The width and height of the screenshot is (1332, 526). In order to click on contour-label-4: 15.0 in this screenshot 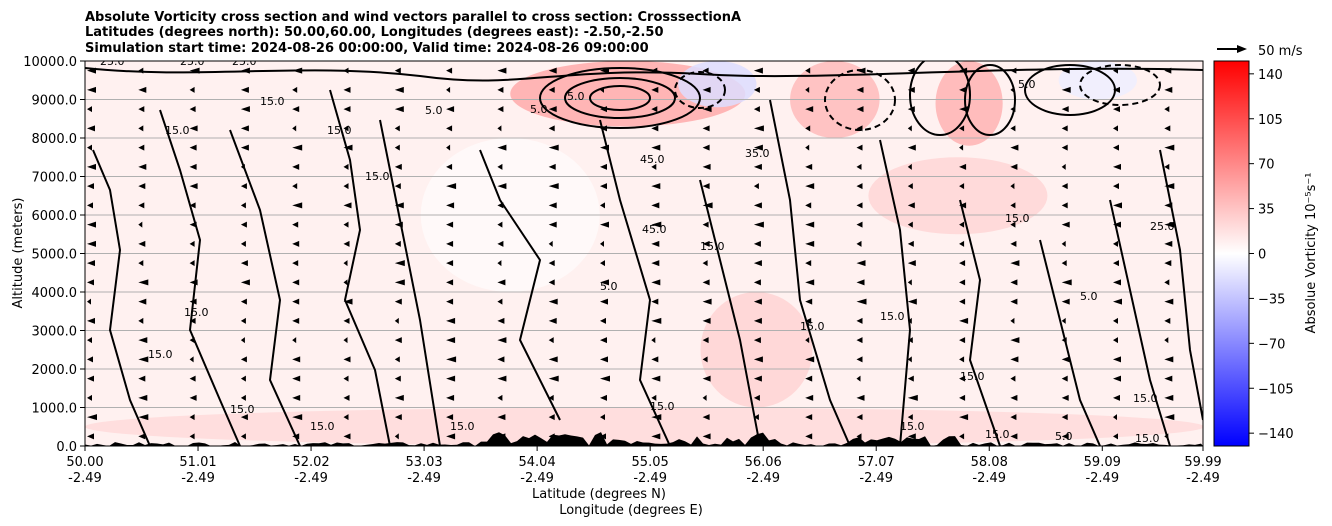, I will do `click(339, 130)`.